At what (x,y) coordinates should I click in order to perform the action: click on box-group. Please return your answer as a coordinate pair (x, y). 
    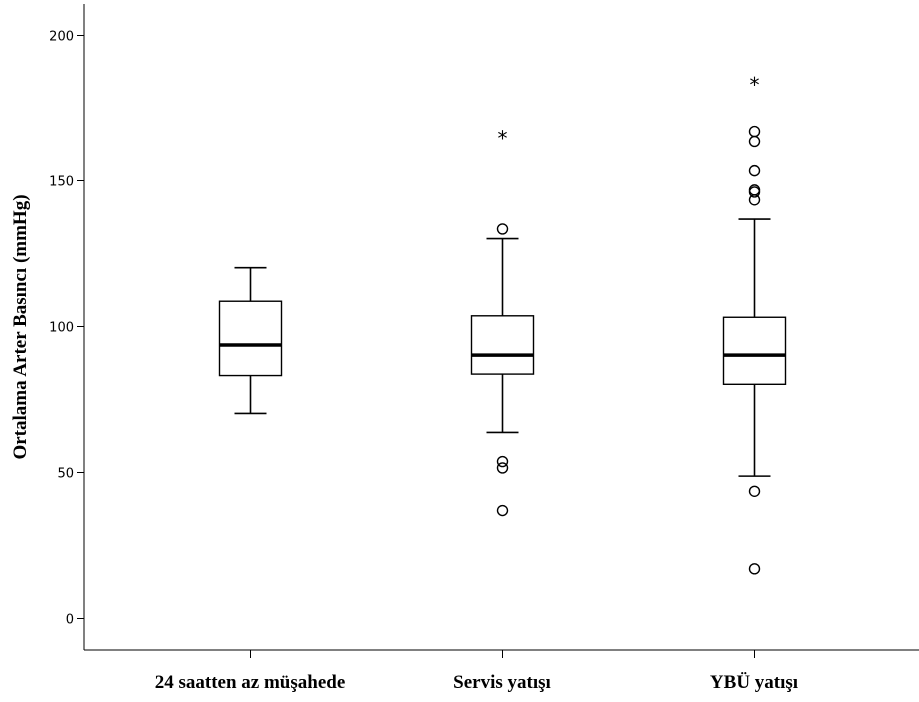
    Looking at the image, I should click on (250, 340).